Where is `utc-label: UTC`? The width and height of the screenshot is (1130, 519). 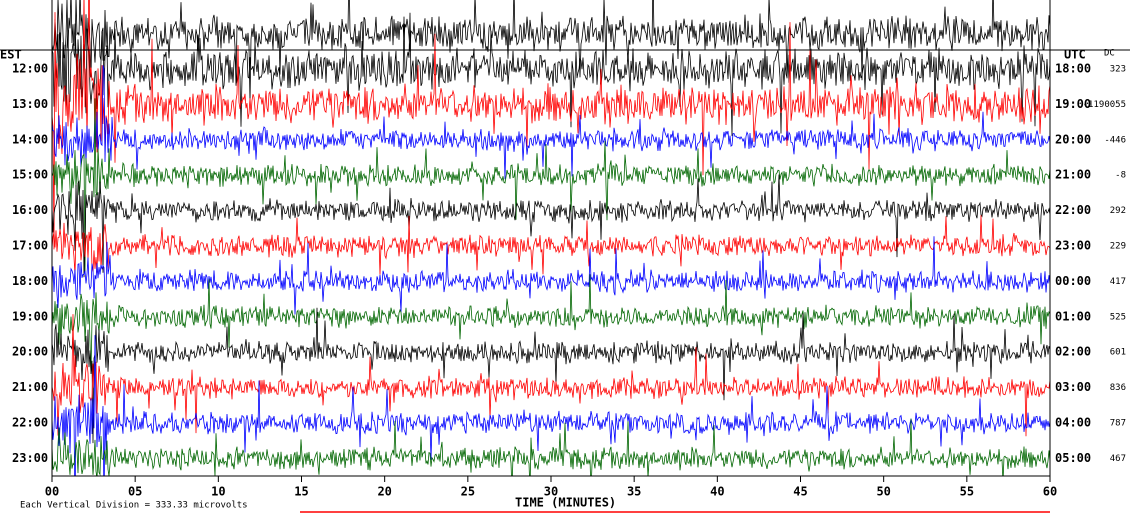 utc-label: UTC is located at coordinates (1075, 55).